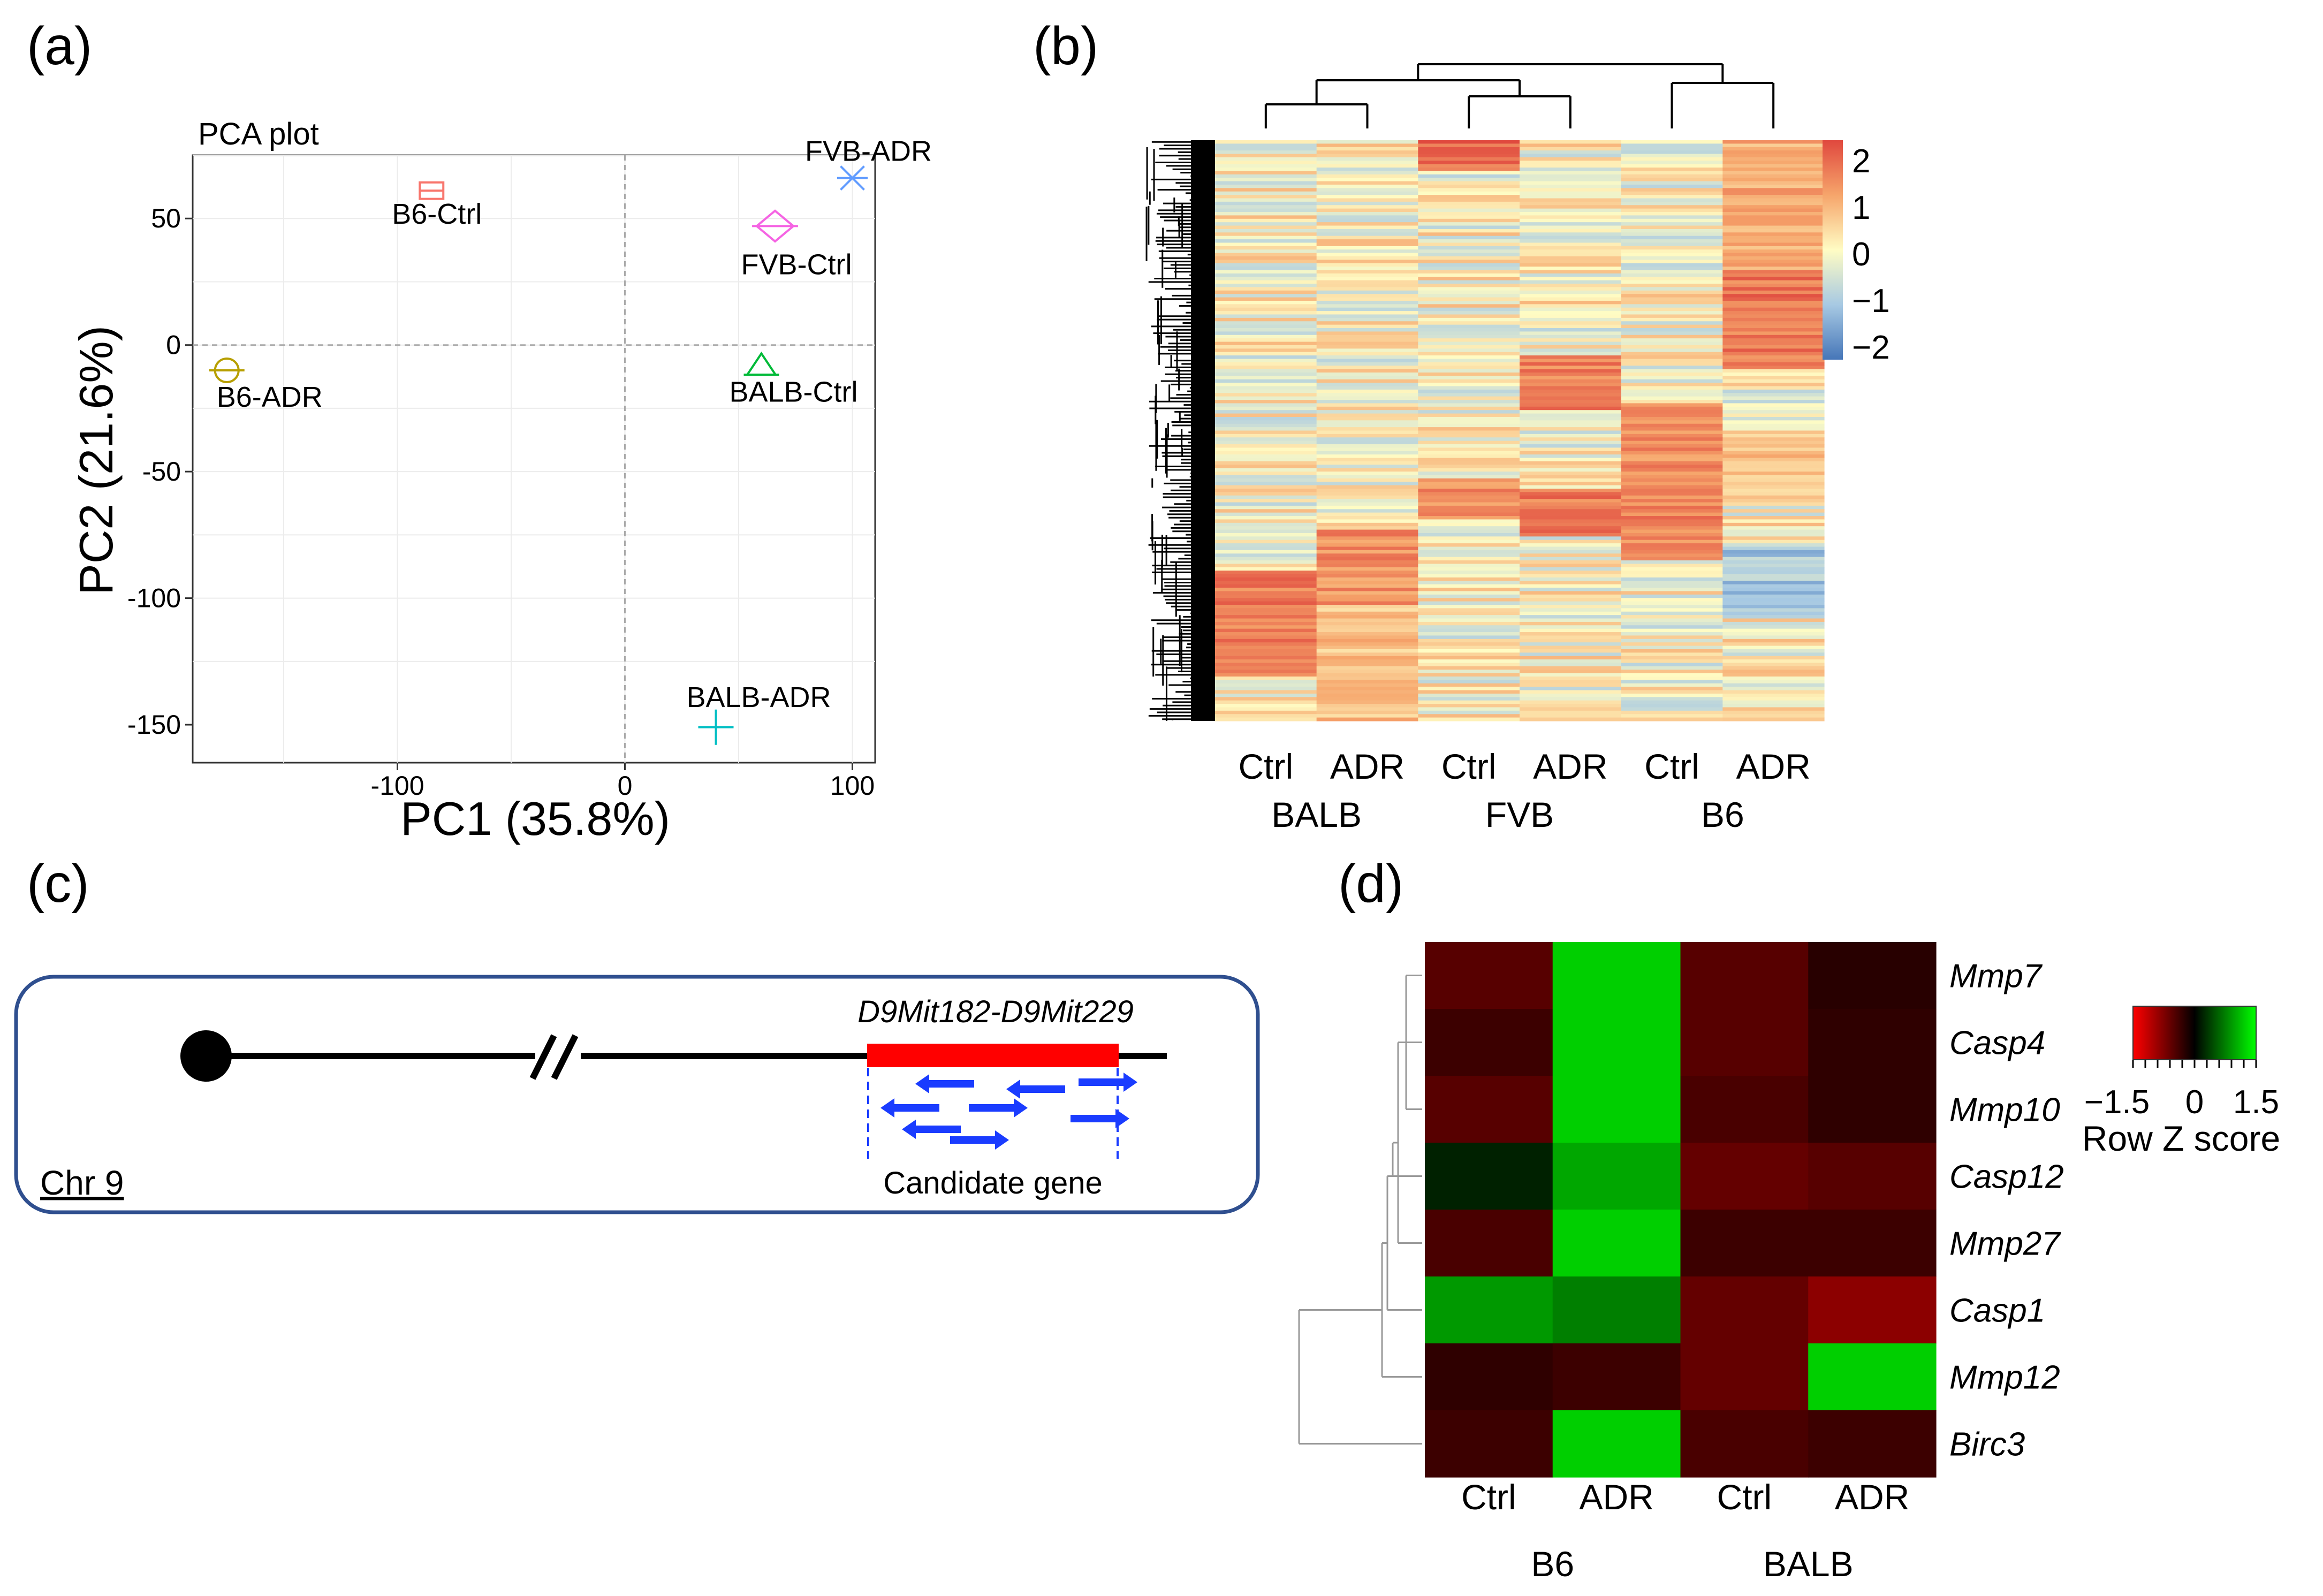 The image size is (2323, 1596). Describe the element at coordinates (534, 459) in the screenshot. I see `pca-zero-lines` at that location.